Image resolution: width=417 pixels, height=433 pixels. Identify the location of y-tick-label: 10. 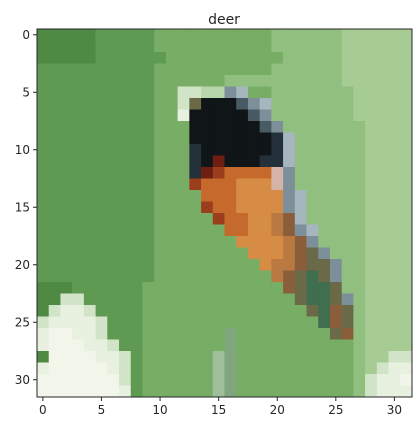
(22, 150).